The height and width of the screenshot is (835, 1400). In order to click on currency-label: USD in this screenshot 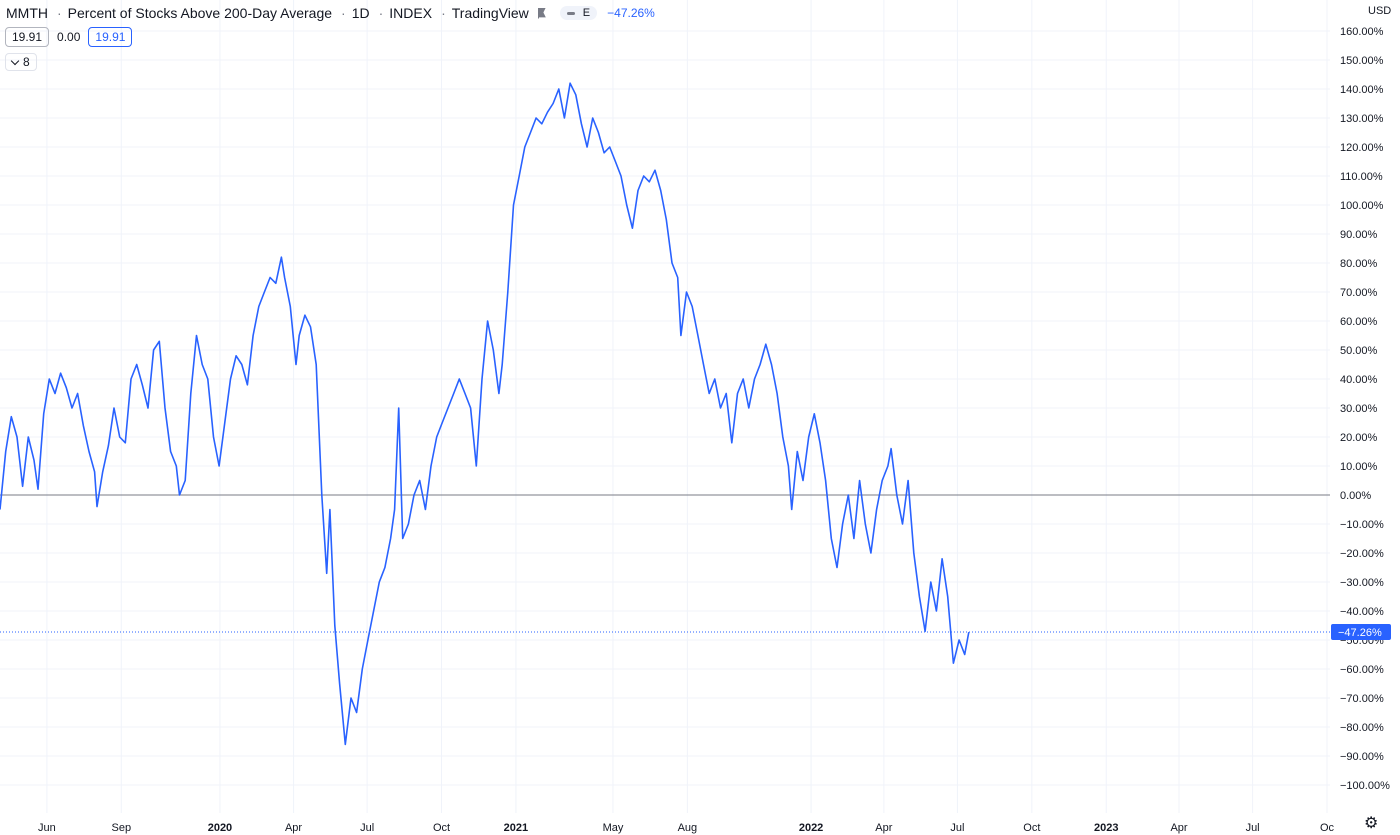, I will do `click(1380, 11)`.